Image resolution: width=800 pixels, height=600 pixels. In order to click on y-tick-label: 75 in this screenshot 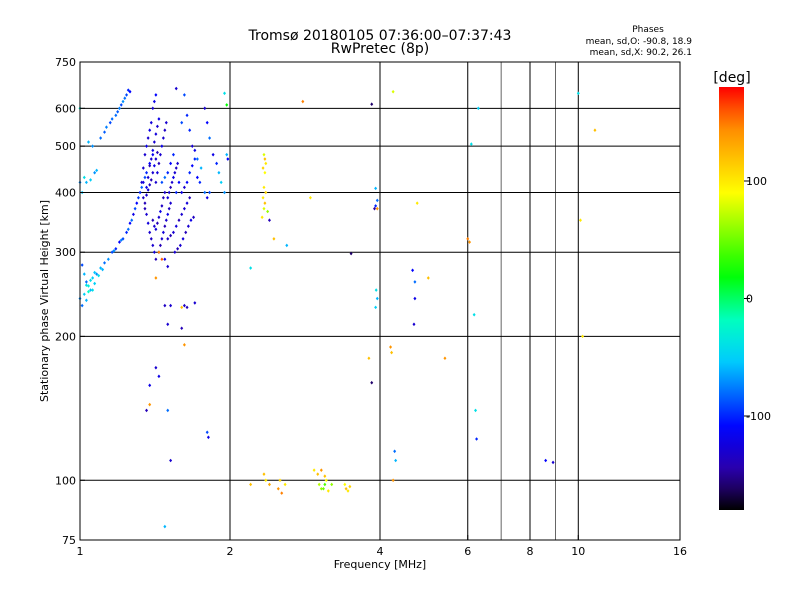, I will do `click(69, 540)`.